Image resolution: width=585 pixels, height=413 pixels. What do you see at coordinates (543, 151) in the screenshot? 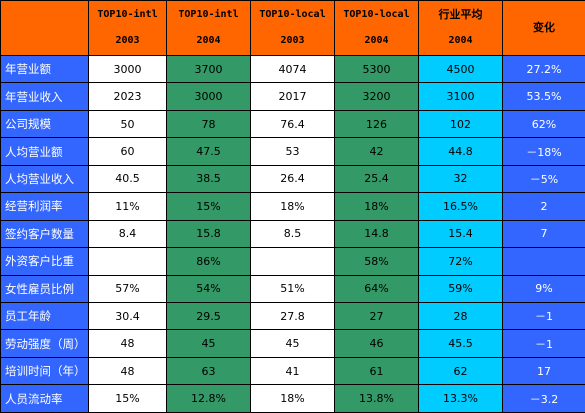
I see `cell-change: －18%` at bounding box center [543, 151].